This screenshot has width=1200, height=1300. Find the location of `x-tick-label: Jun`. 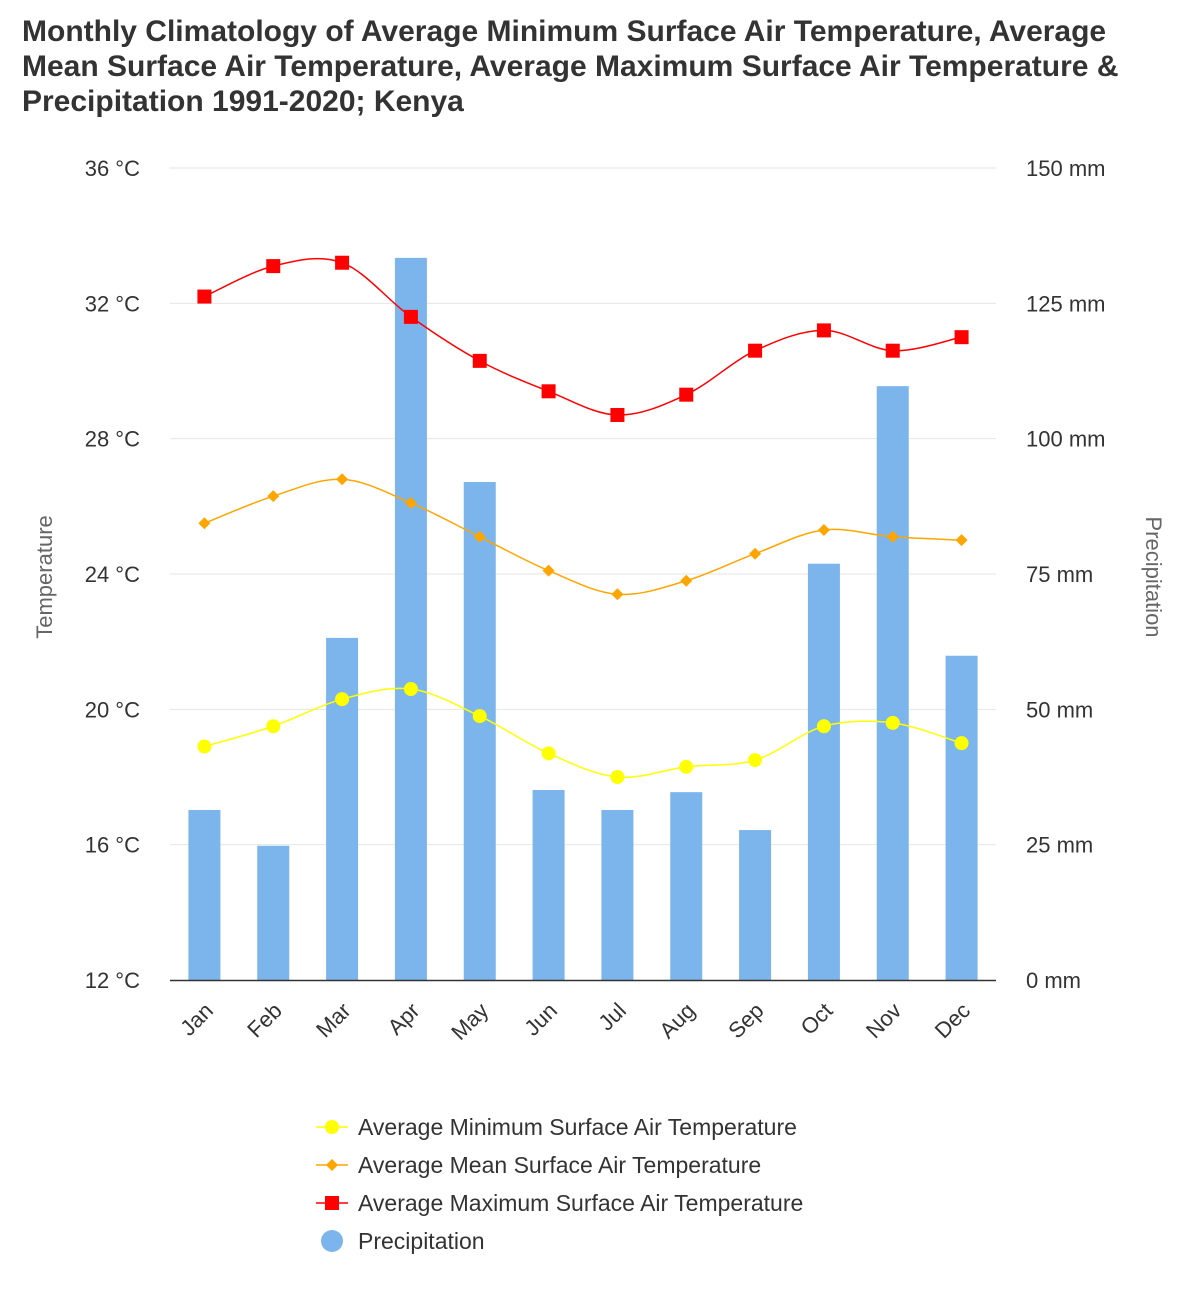

x-tick-label: Jun is located at coordinates (540, 1019).